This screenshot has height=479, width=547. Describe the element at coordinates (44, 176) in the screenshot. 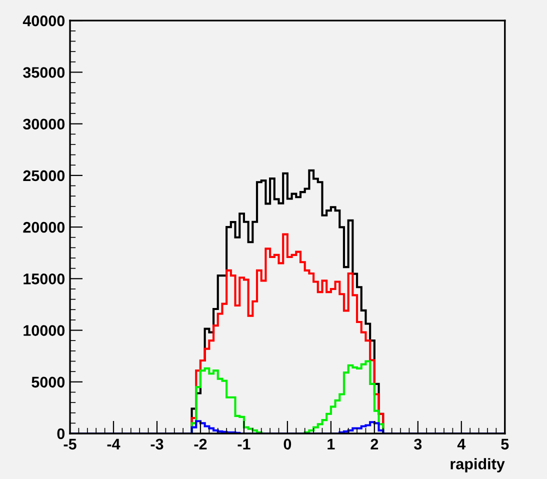

I see `y-tick-label: 25000` at that location.